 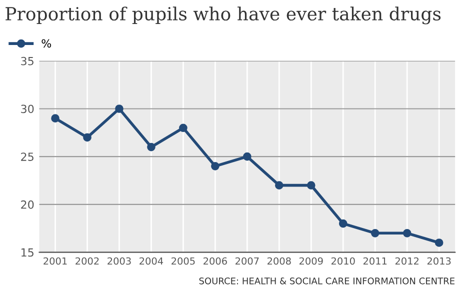 What do you see at coordinates (27, 109) in the screenshot?
I see `y-tick-label: 30` at bounding box center [27, 109].